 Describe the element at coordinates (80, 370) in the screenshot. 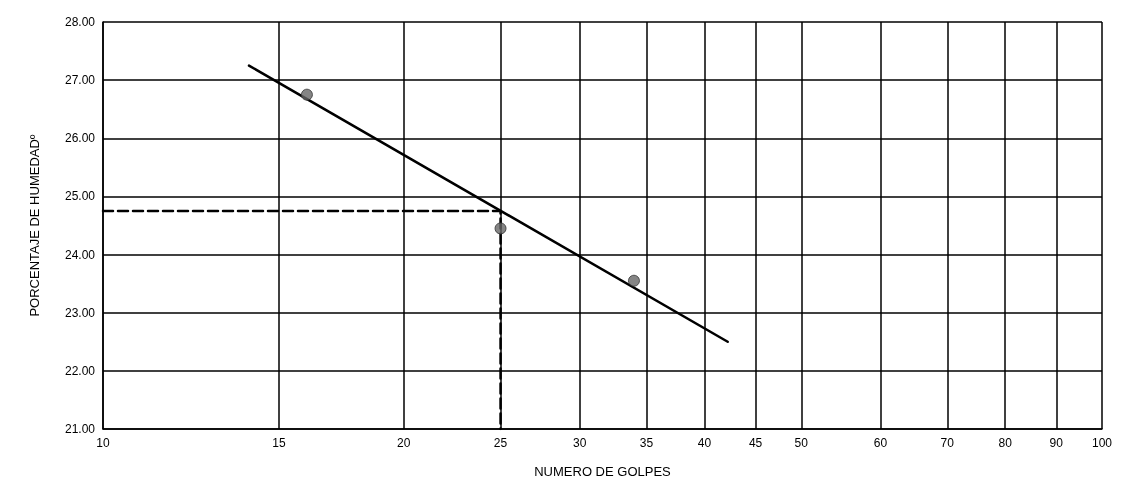

I see `y-tick-label: 22.00` at that location.